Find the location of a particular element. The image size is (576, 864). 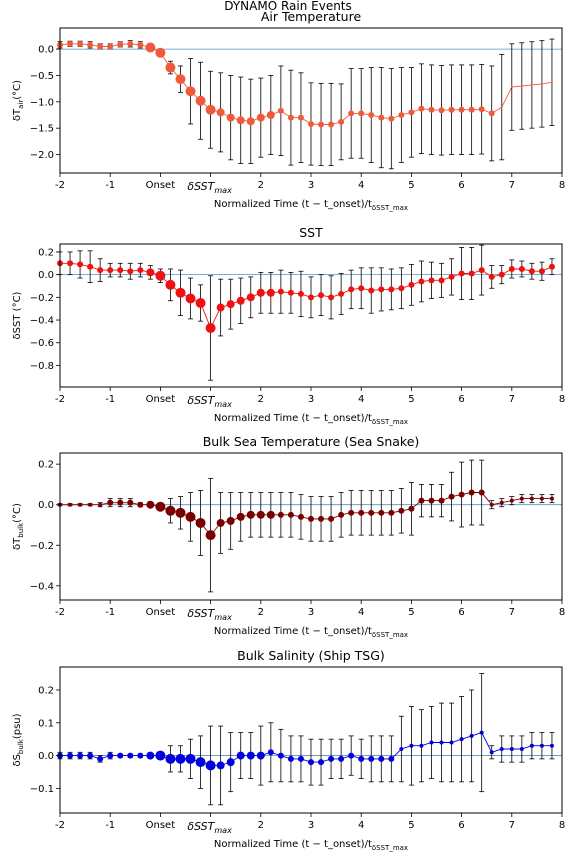

figure-title: DYNAMO Rain Events is located at coordinates (288, 6).